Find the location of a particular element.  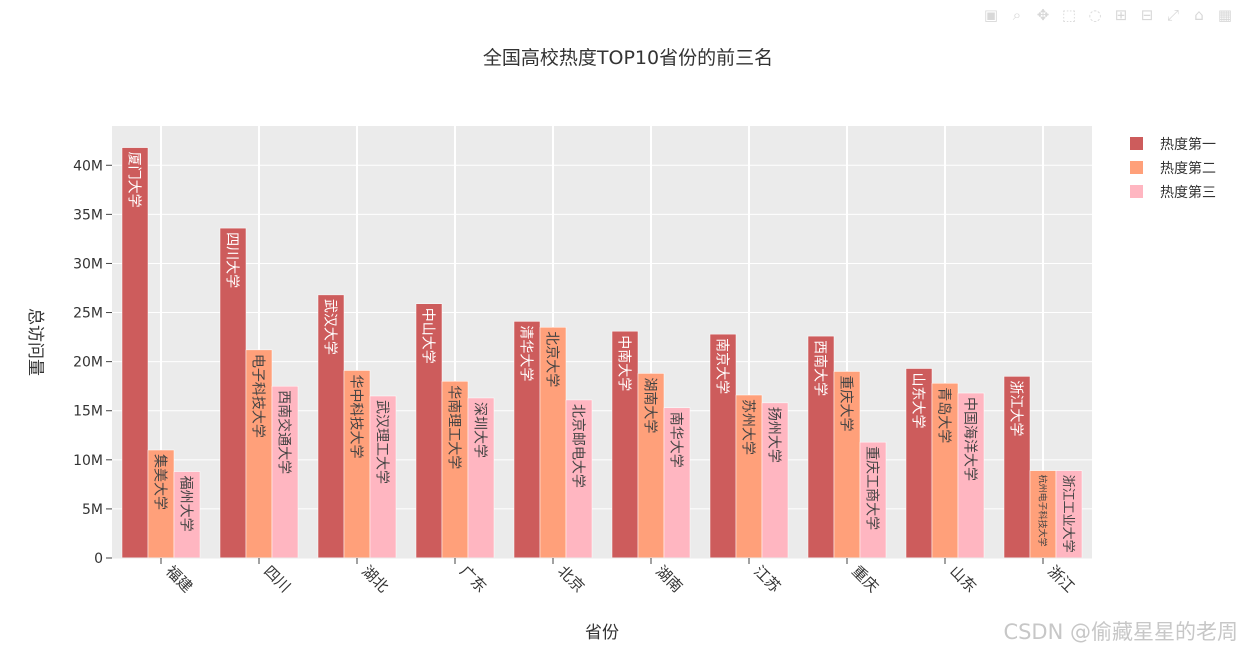

legend-label: 热度第三 is located at coordinates (1188, 192).